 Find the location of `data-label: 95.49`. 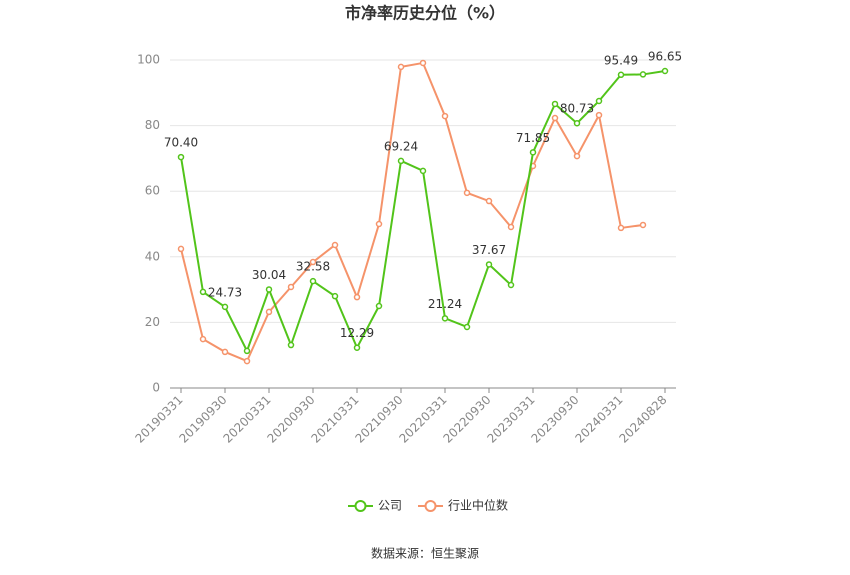

data-label: 95.49 is located at coordinates (621, 60).